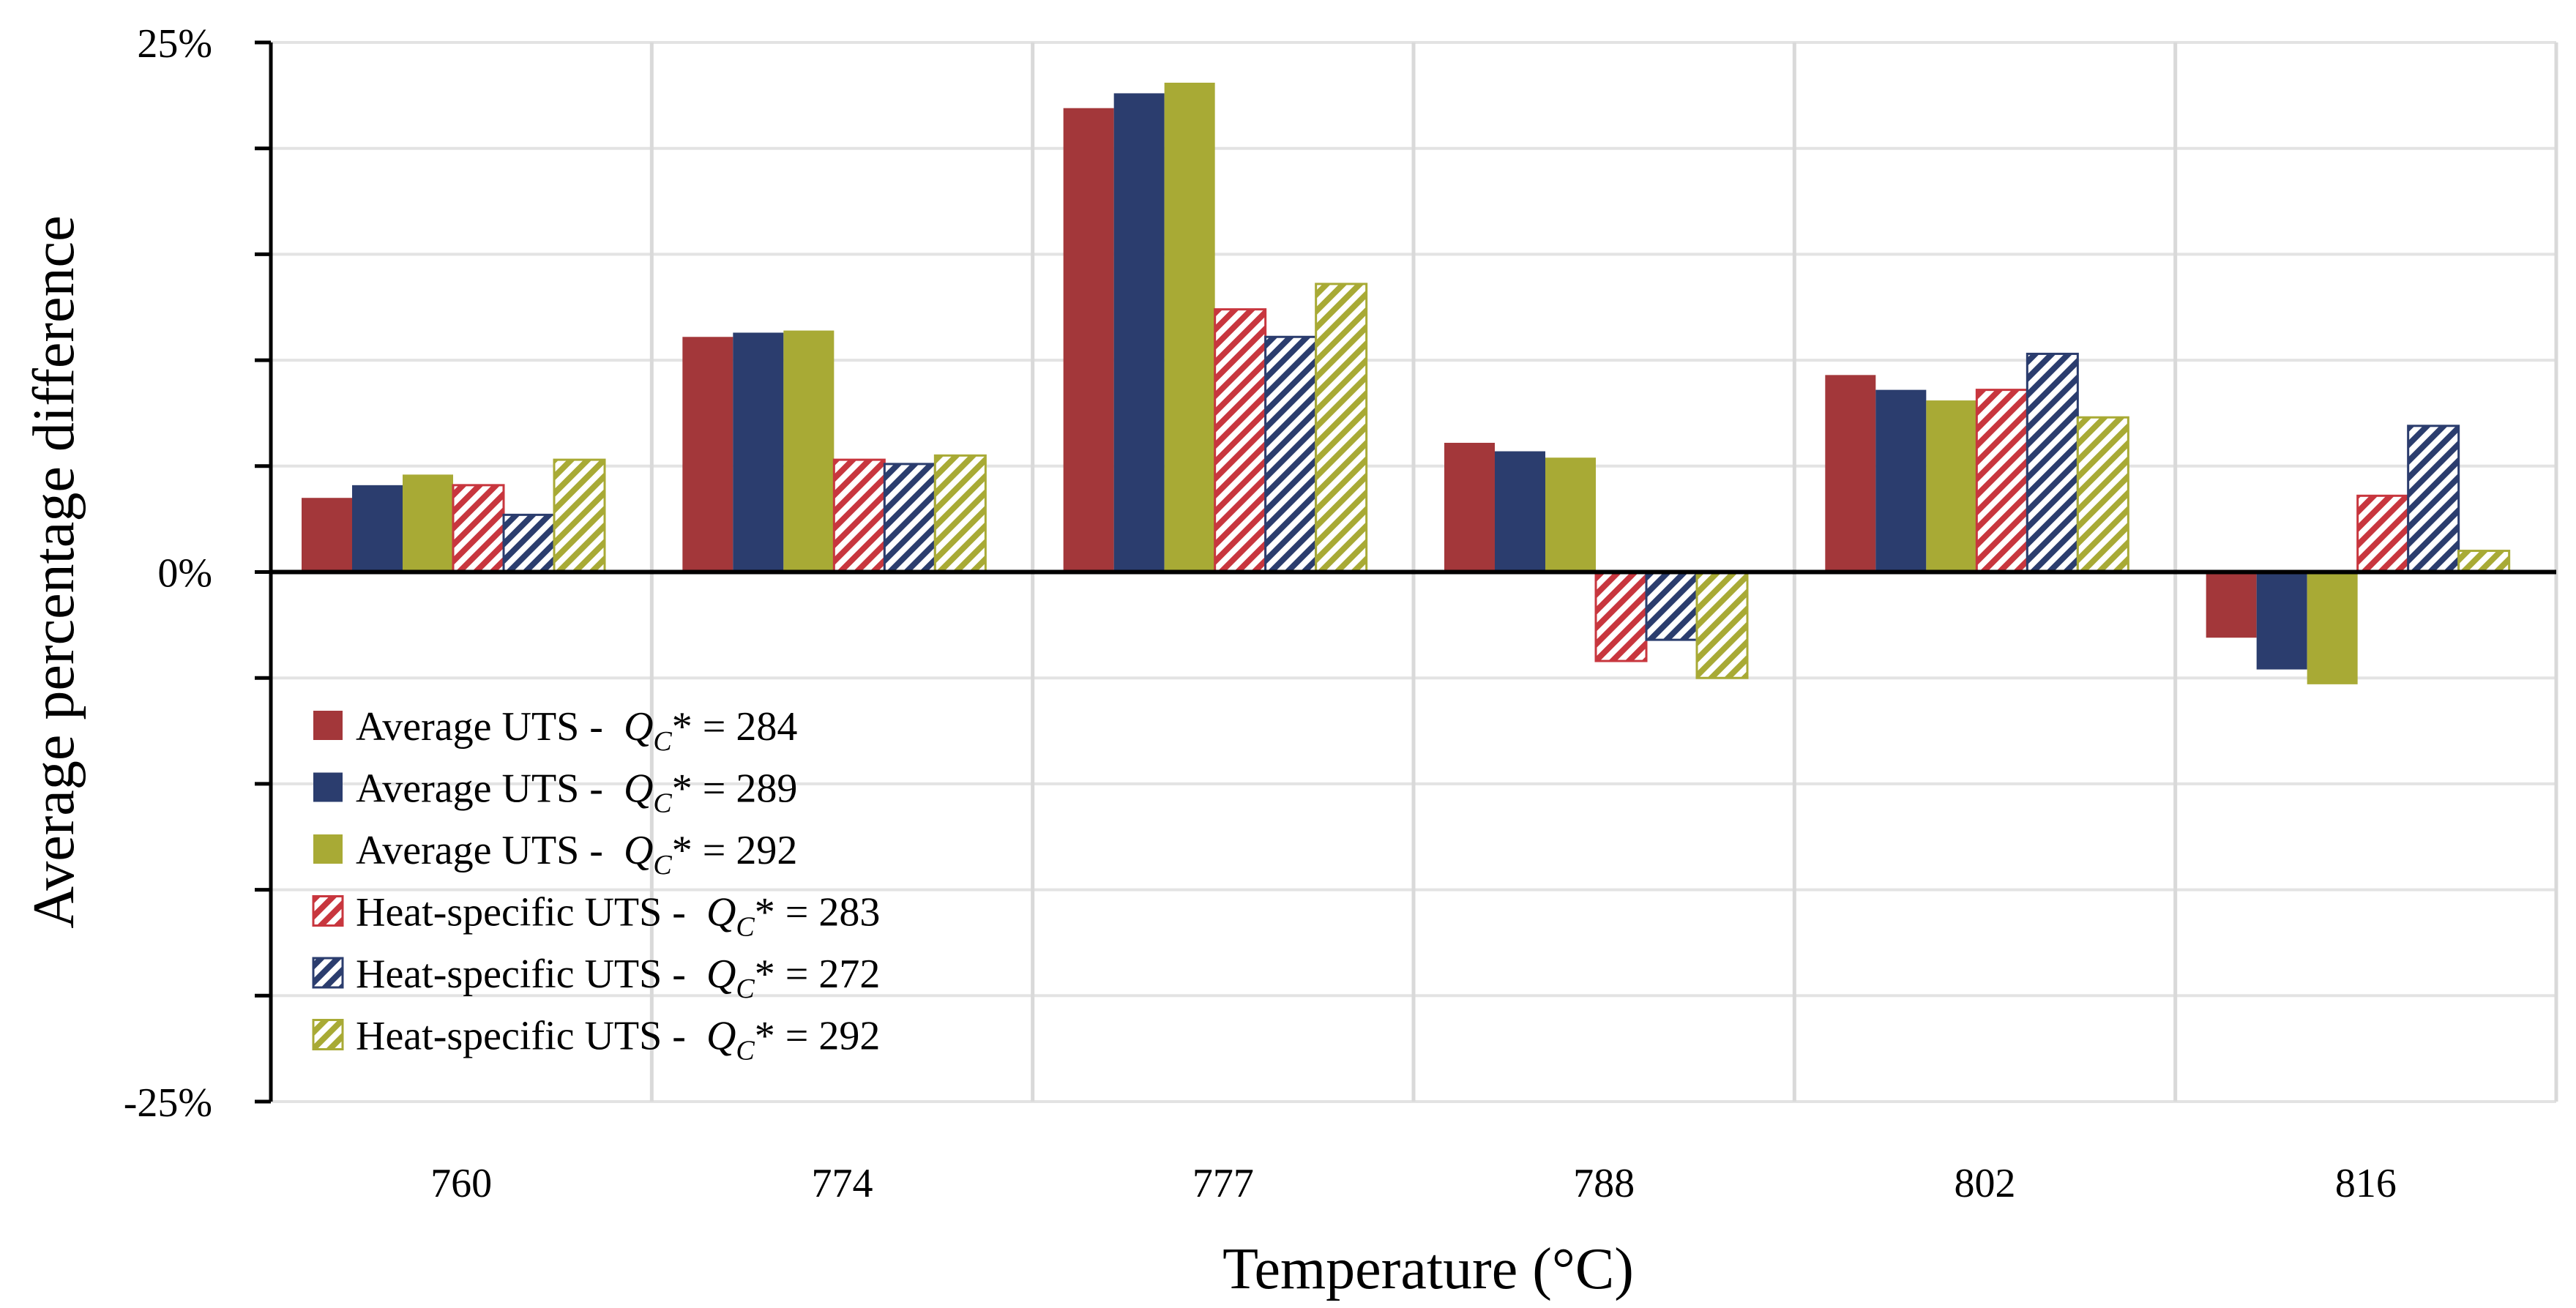 This screenshot has width=2576, height=1308. What do you see at coordinates (174, 44) in the screenshot?
I see `y-tick-label: 25%` at bounding box center [174, 44].